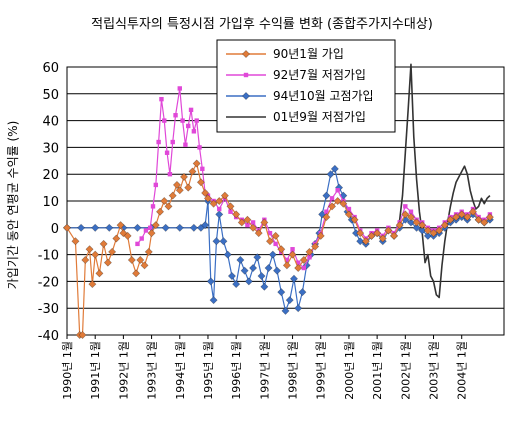  I want to click on y-tick-label: -30, so click(48, 309).